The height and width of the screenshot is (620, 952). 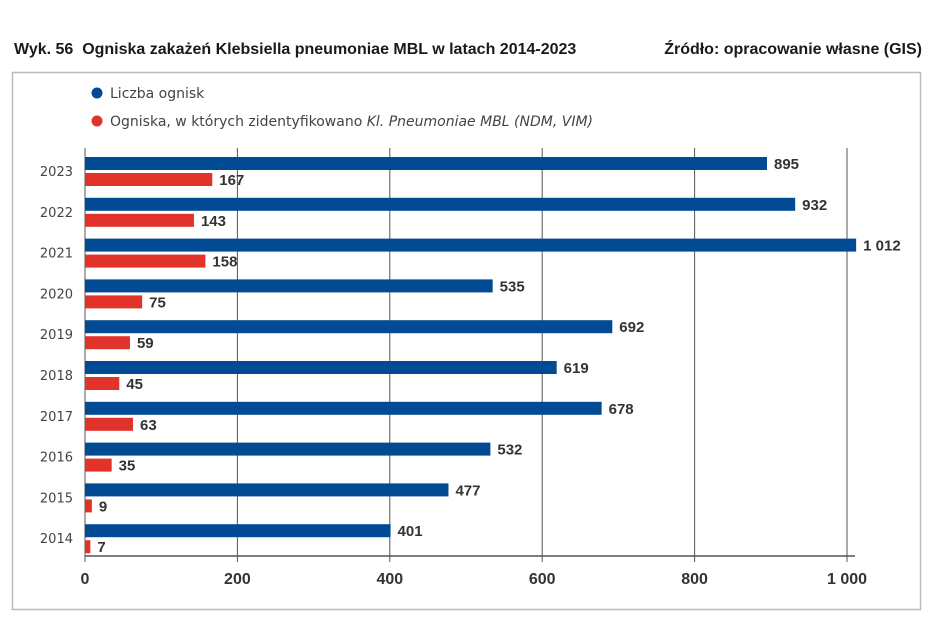 What do you see at coordinates (631, 327) in the screenshot?
I see `data-label: 692` at bounding box center [631, 327].